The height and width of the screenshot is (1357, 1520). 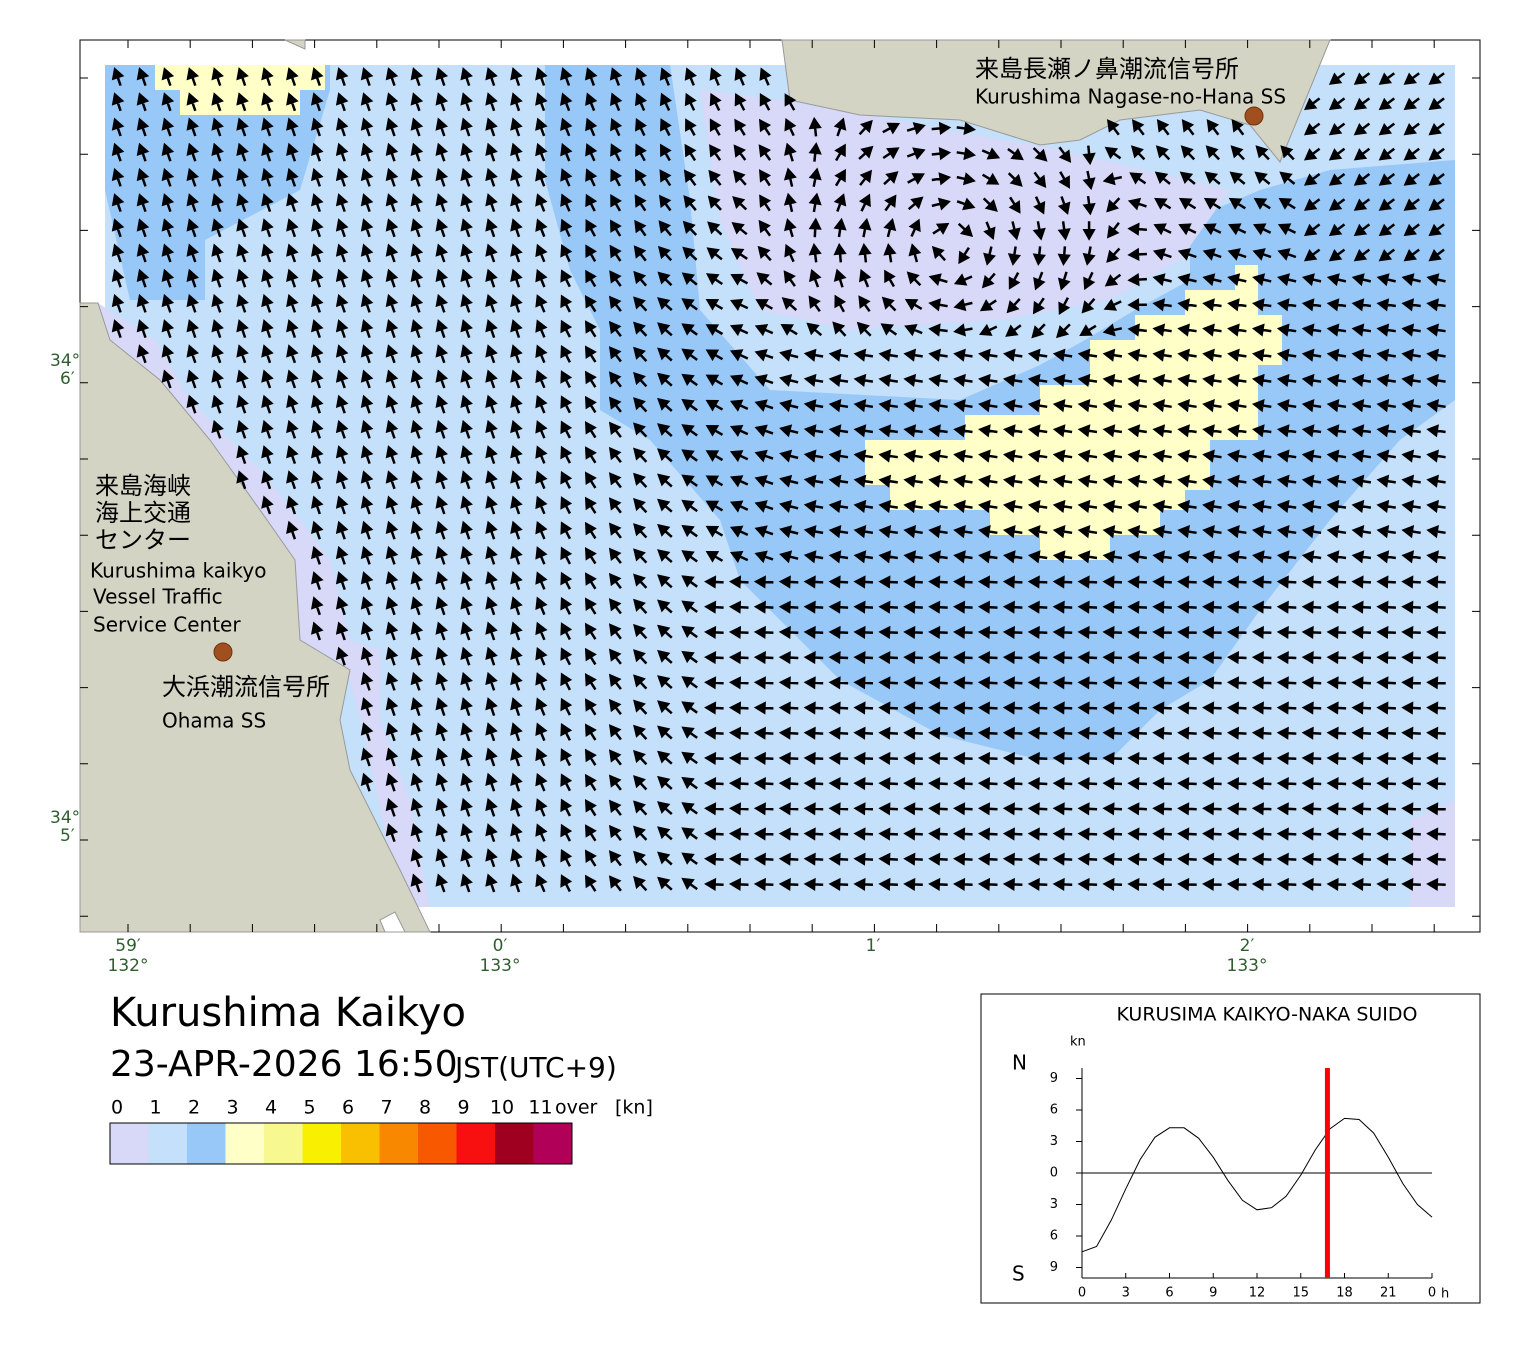 What do you see at coordinates (1445, 1294) in the screenshot?
I see `x-unit: h` at bounding box center [1445, 1294].